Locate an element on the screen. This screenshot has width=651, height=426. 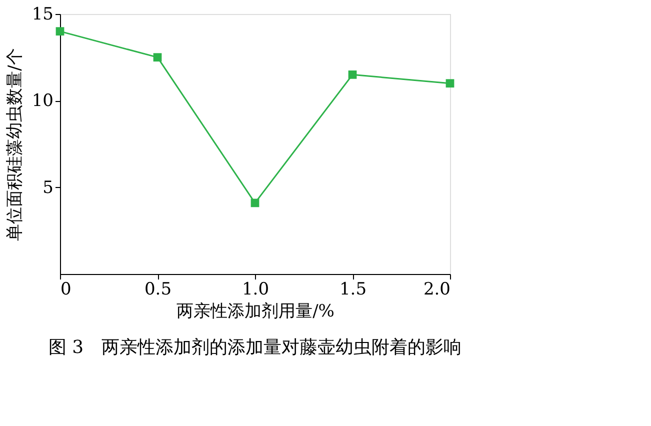
x-tick-label: 1.0 is located at coordinates (256, 290).